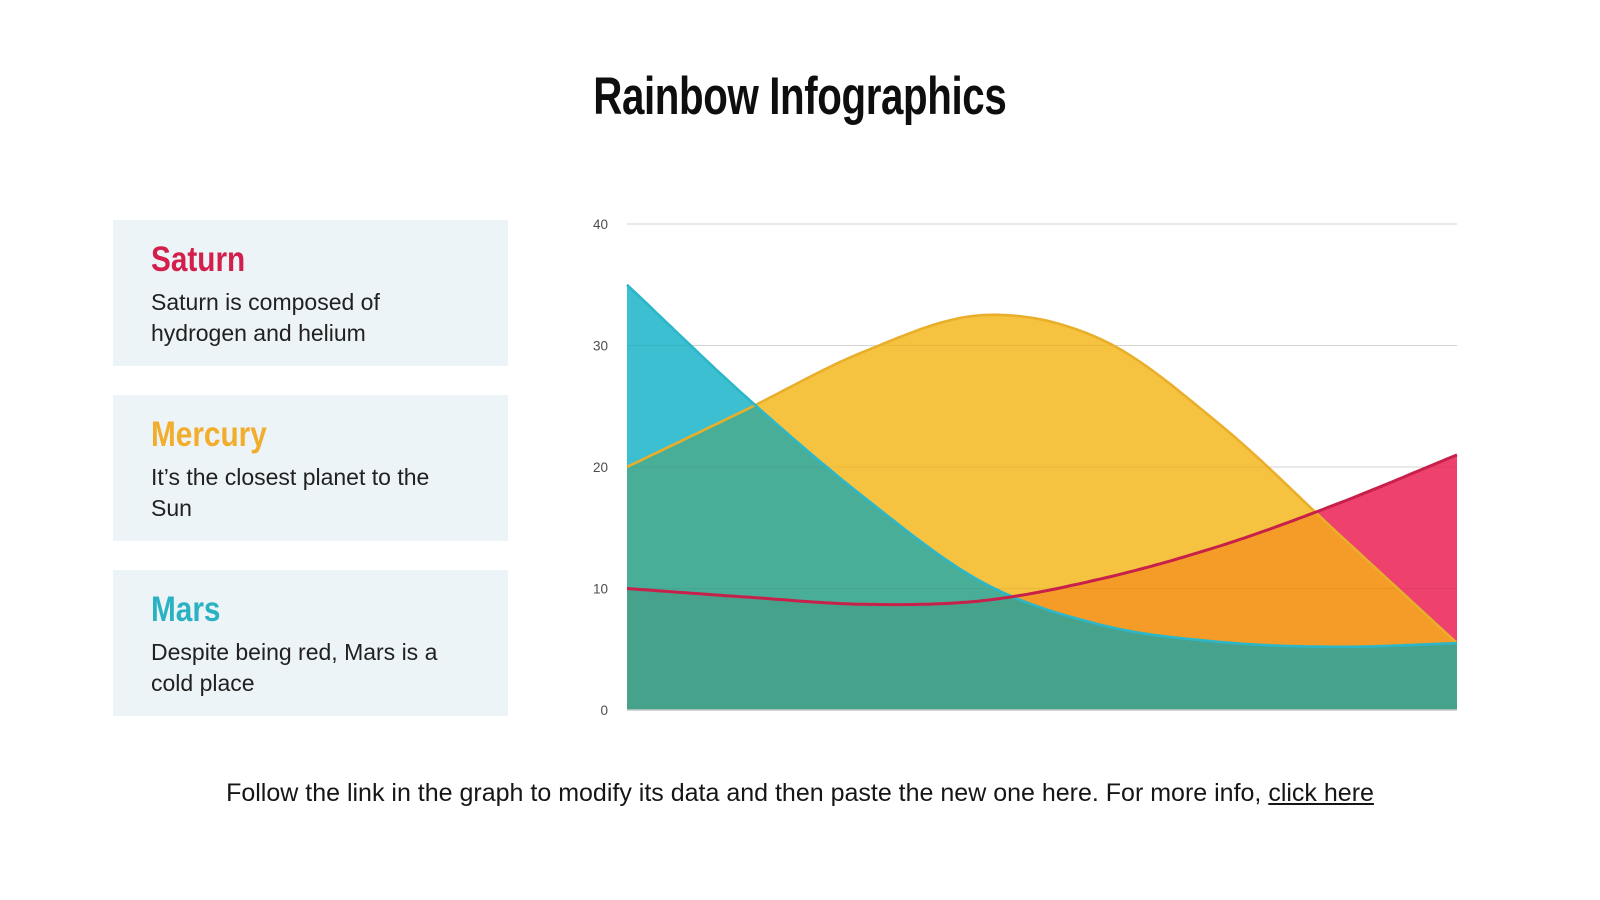  What do you see at coordinates (294, 668) in the screenshot?
I see `legend-card-mars-description: Despite being red, Mars is a cold place` at bounding box center [294, 668].